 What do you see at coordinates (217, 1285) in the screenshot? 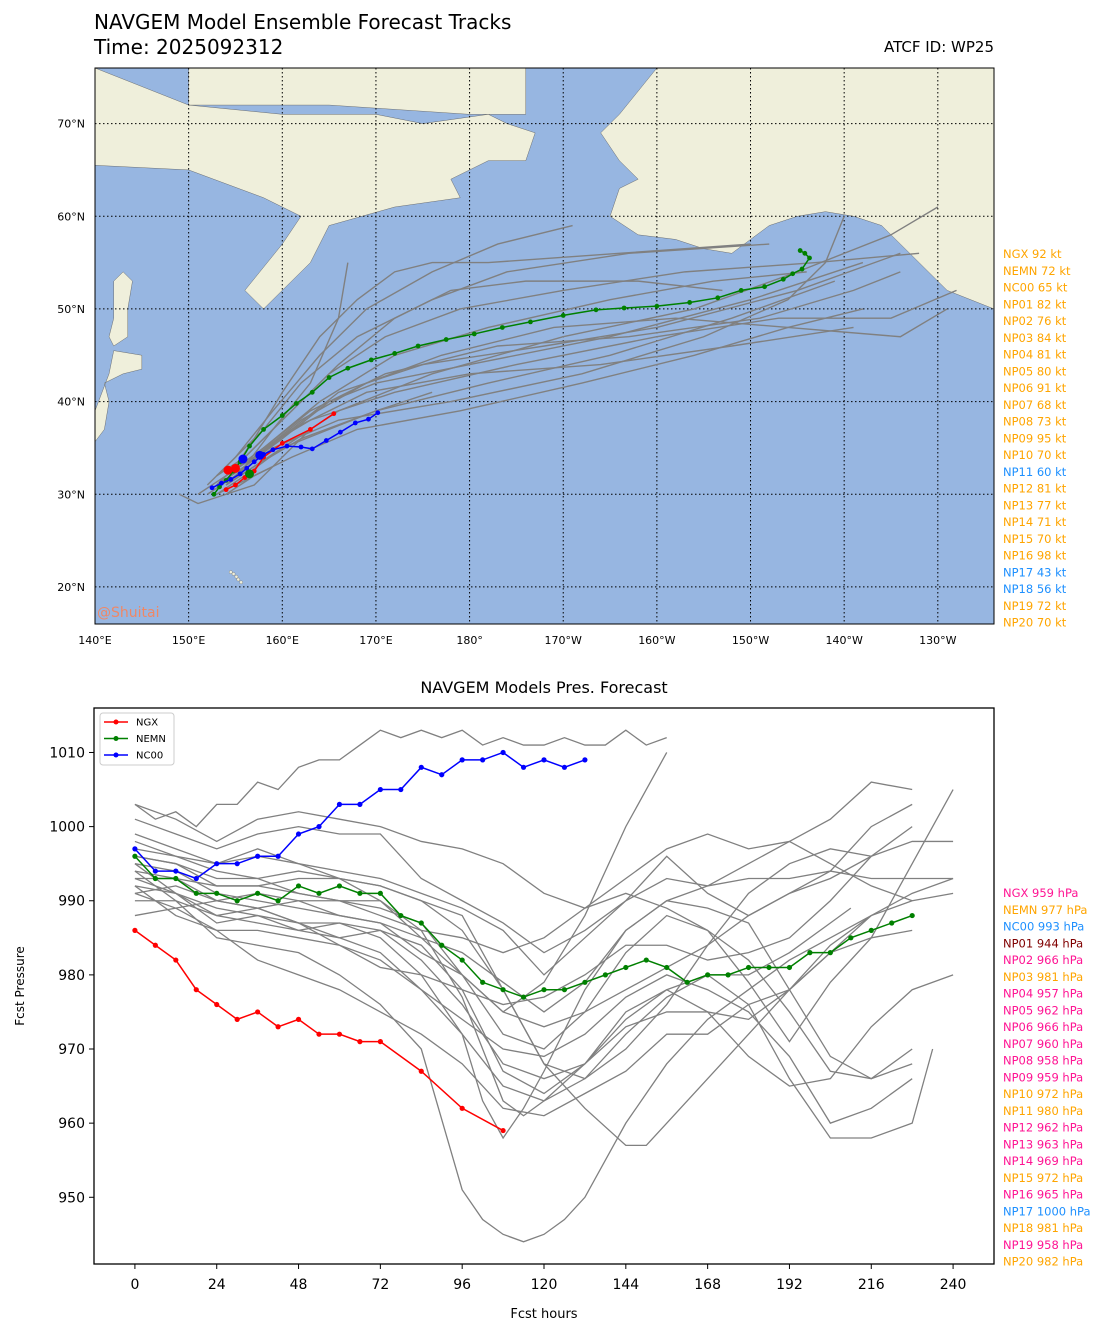
I see `x-tick-label: 24` at bounding box center [217, 1285].